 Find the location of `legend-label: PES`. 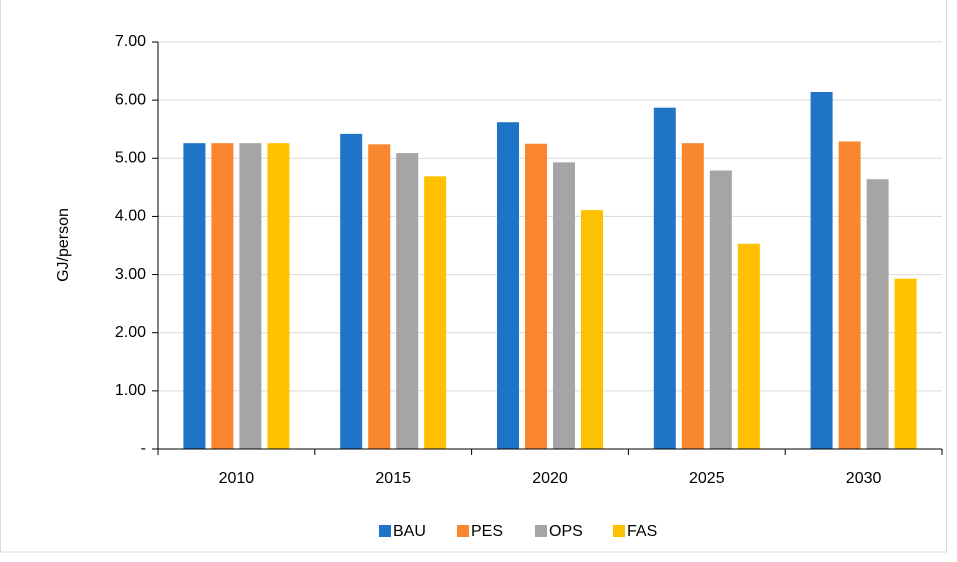

legend-label: PES is located at coordinates (487, 531).